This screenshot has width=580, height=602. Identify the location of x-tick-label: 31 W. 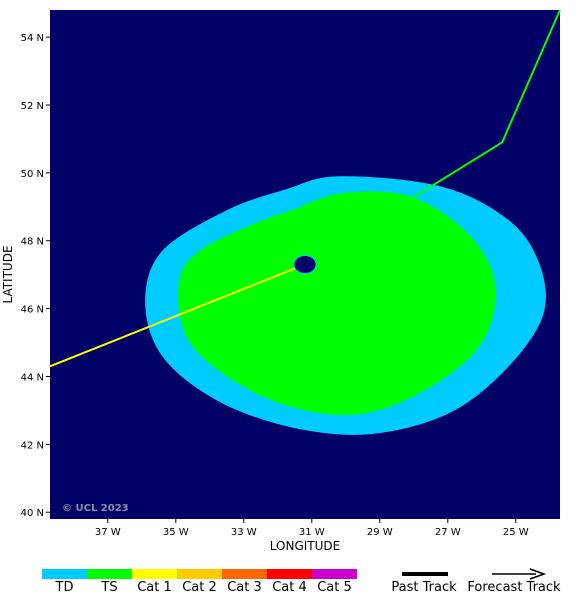
(312, 532).